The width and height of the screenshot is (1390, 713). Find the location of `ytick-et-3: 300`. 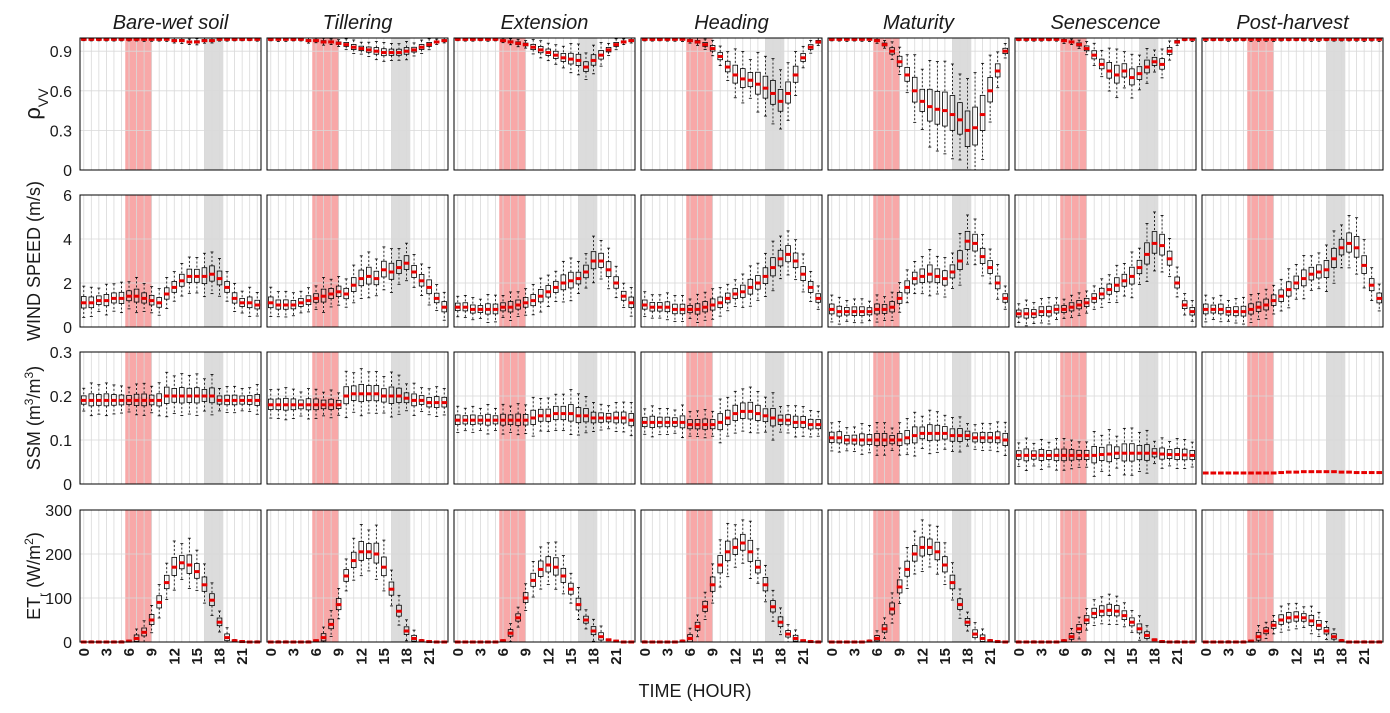

ytick-et-3: 300 is located at coordinates (58, 511).